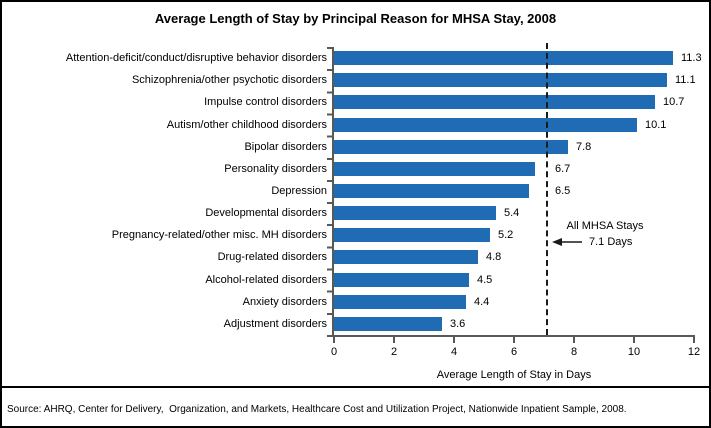  Describe the element at coordinates (656, 124) in the screenshot. I see `value-label: 10.1` at that location.